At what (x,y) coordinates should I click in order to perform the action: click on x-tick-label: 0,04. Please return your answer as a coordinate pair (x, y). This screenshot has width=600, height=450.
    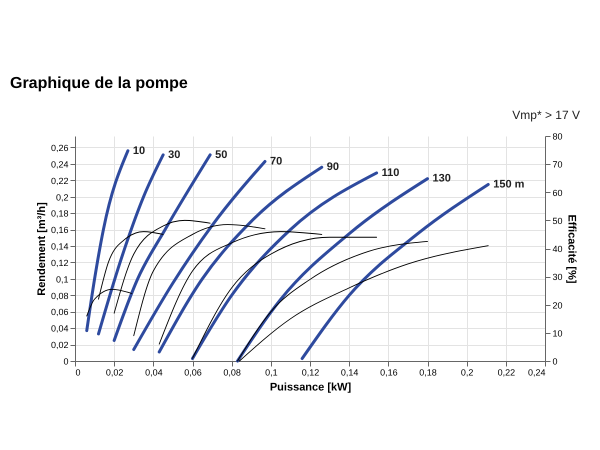
    Looking at the image, I should click on (154, 373).